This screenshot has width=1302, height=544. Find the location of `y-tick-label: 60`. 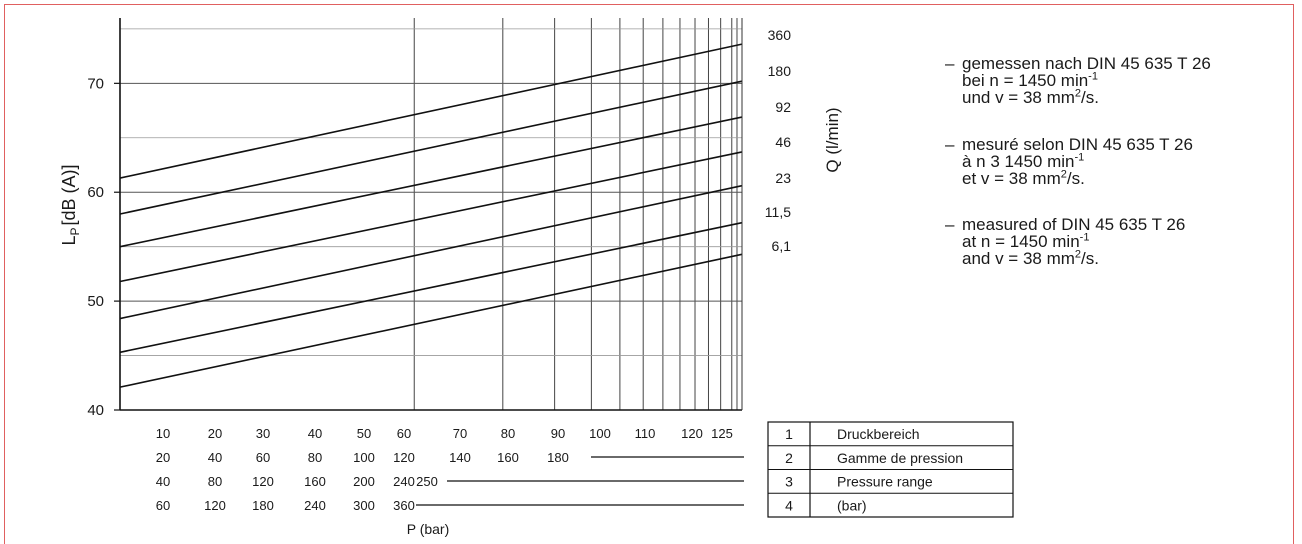

y-tick-label: 60 is located at coordinates (95, 192).